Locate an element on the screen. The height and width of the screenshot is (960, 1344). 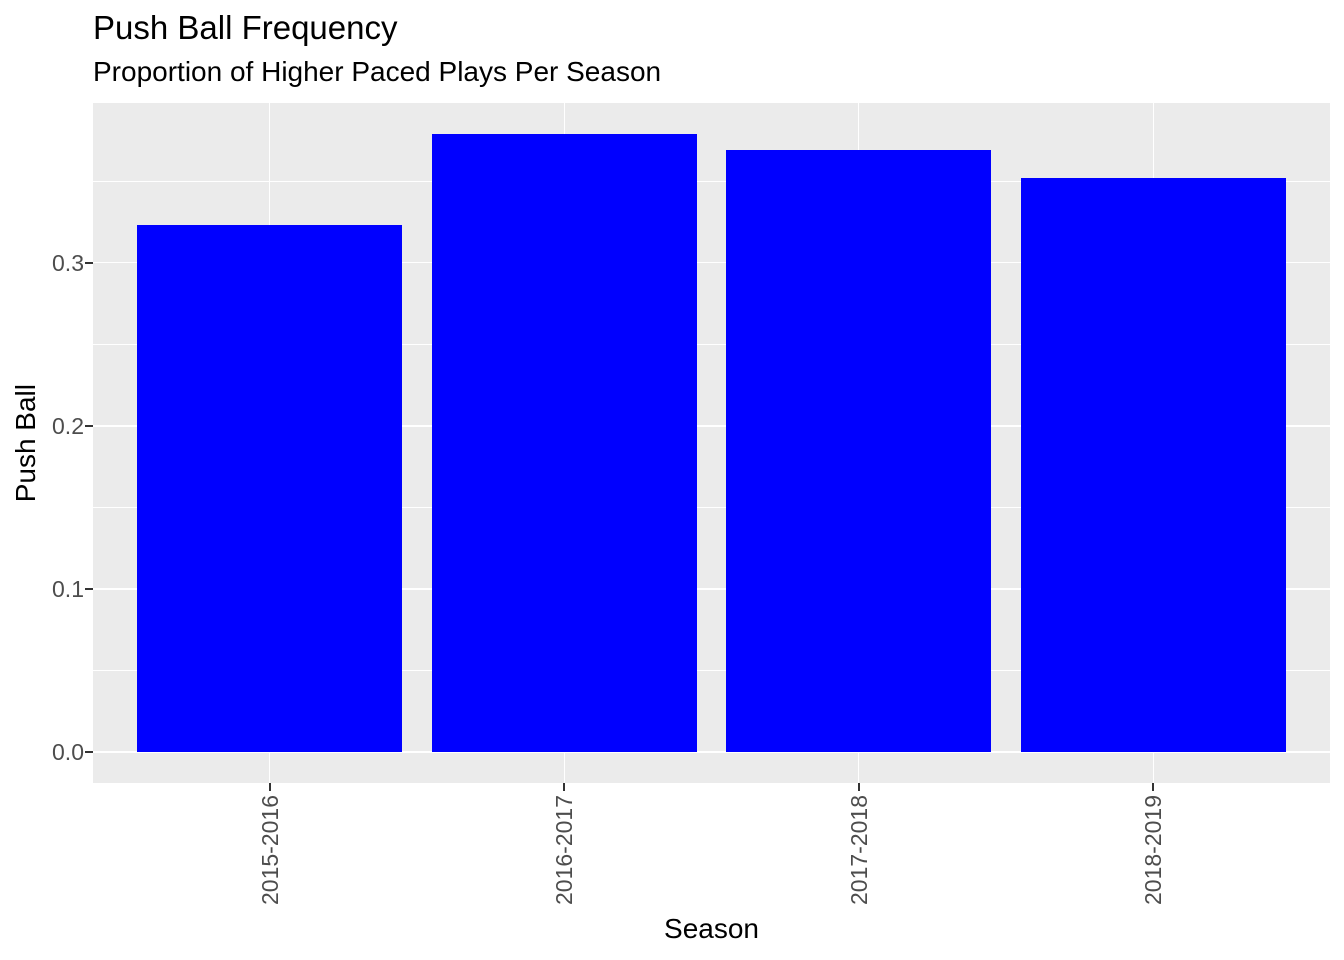
y-tick-label: 0.1 is located at coordinates (68, 588).